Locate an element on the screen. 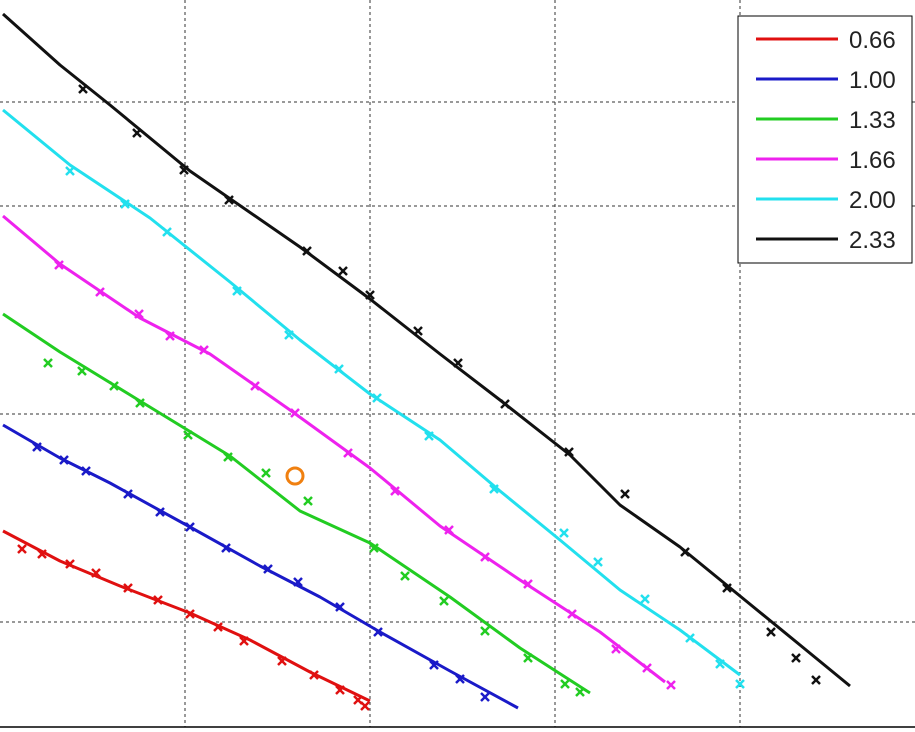 This screenshot has width=915, height=732. data-point-1.00-7 is located at coordinates (268, 569).